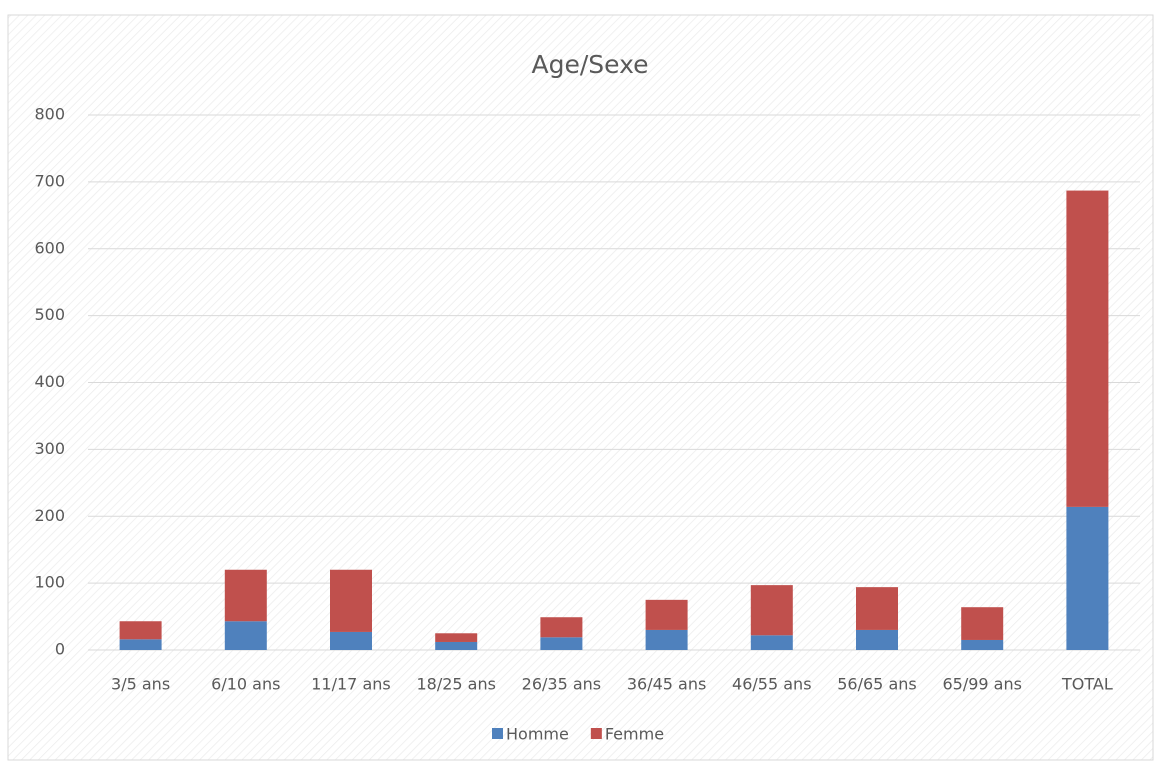 Image resolution: width=1157 pixels, height=762 pixels. Describe the element at coordinates (245, 684) in the screenshot. I see `x-tick-label: 6/10 ans` at that location.